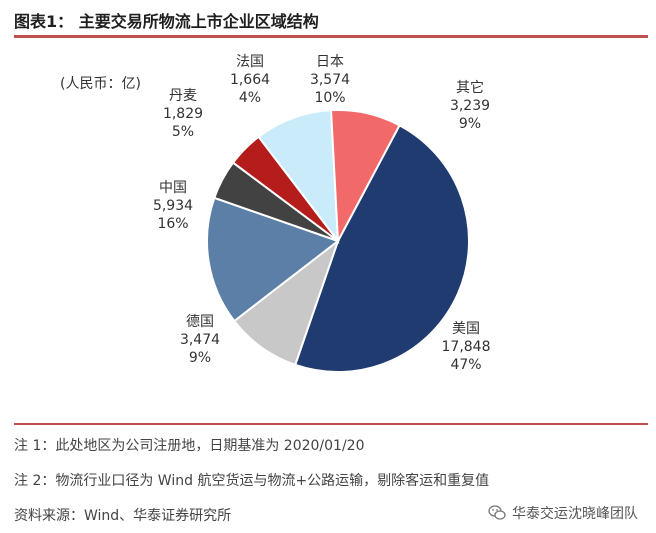 This screenshot has width=656, height=533. What do you see at coordinates (200, 322) in the screenshot?
I see `pie-label-name: 德国` at bounding box center [200, 322].